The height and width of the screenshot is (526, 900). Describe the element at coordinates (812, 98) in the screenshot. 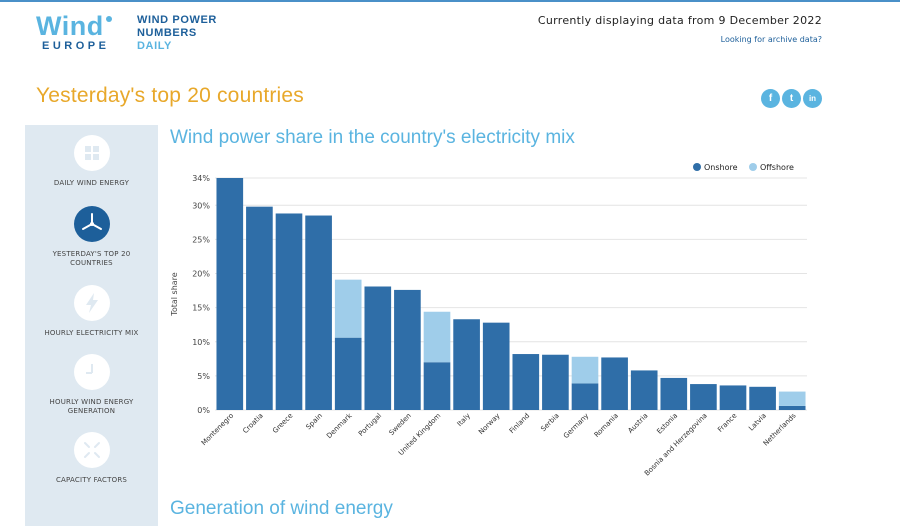

I see `linkedin-icon: in` at that location.